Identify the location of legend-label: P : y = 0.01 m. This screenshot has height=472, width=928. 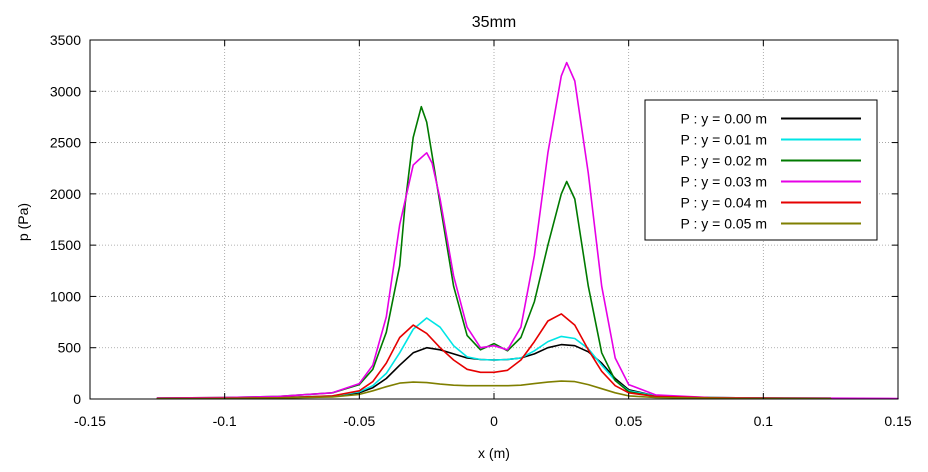
(723, 140).